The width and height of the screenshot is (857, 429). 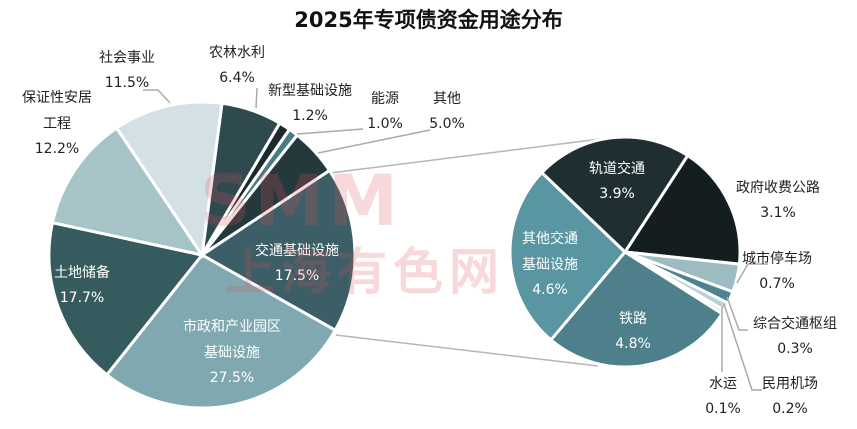 I want to click on secondary-slice-value: 0.1%, so click(x=723, y=409).